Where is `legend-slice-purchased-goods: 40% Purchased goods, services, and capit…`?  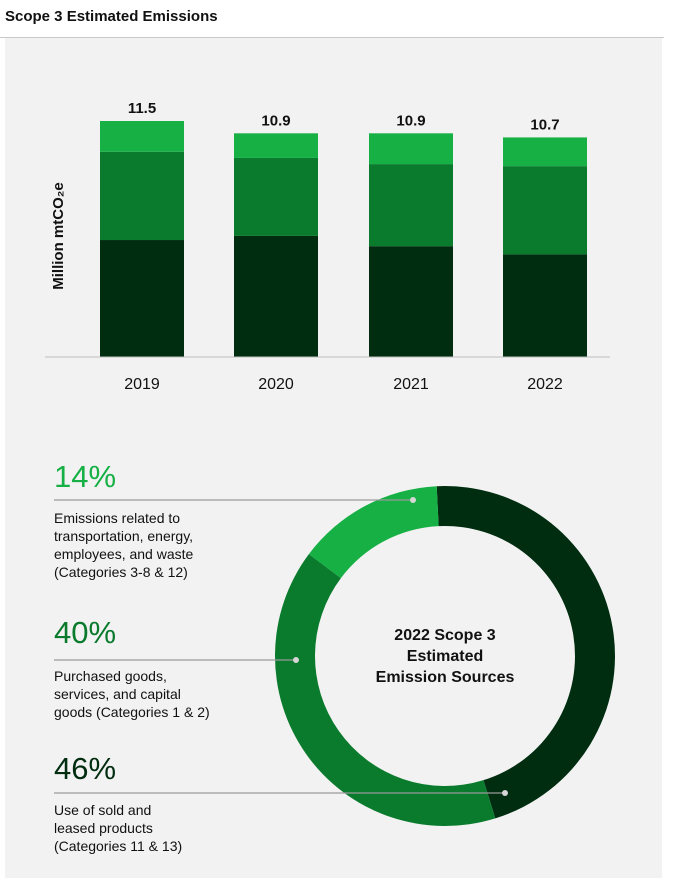
legend-slice-purchased-goods: 40% Purchased goods, services, and capit… is located at coordinates (169, 668).